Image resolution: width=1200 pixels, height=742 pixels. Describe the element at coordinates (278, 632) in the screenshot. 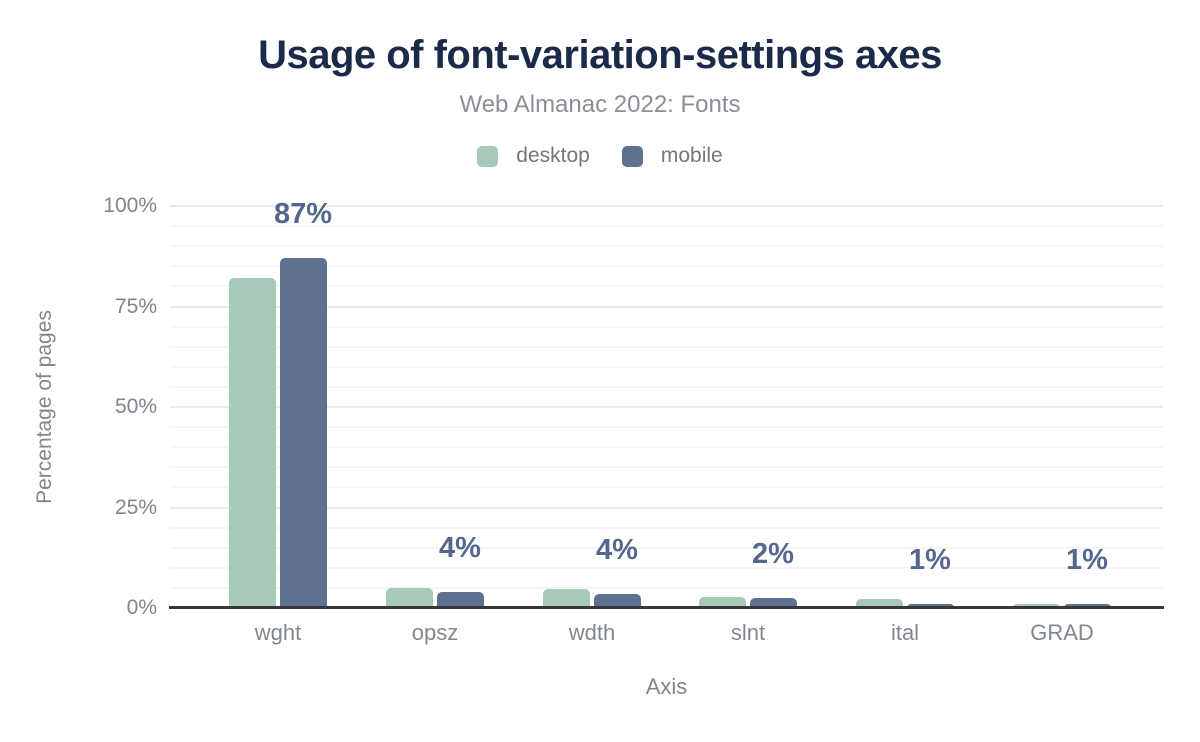

I see `x-tick-label-wght: wght` at that location.